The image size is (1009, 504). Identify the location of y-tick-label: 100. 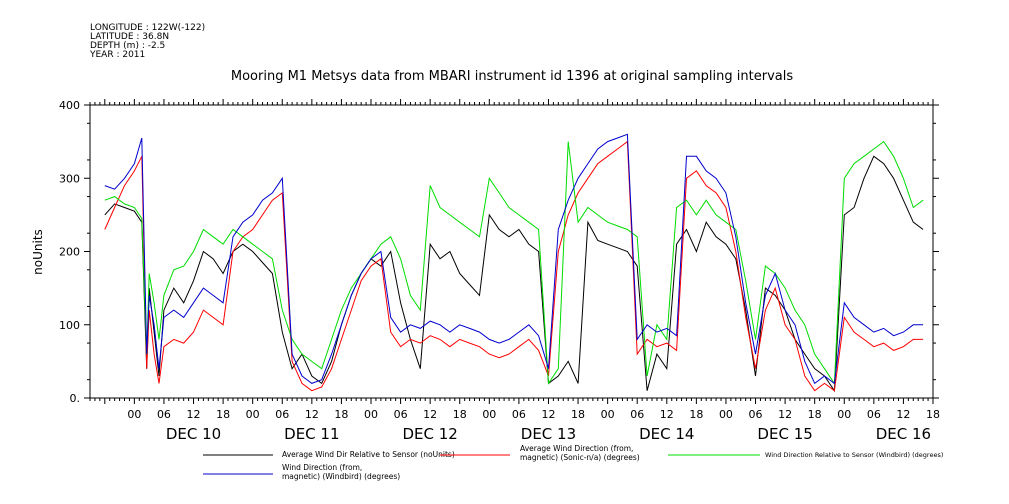
(69, 325).